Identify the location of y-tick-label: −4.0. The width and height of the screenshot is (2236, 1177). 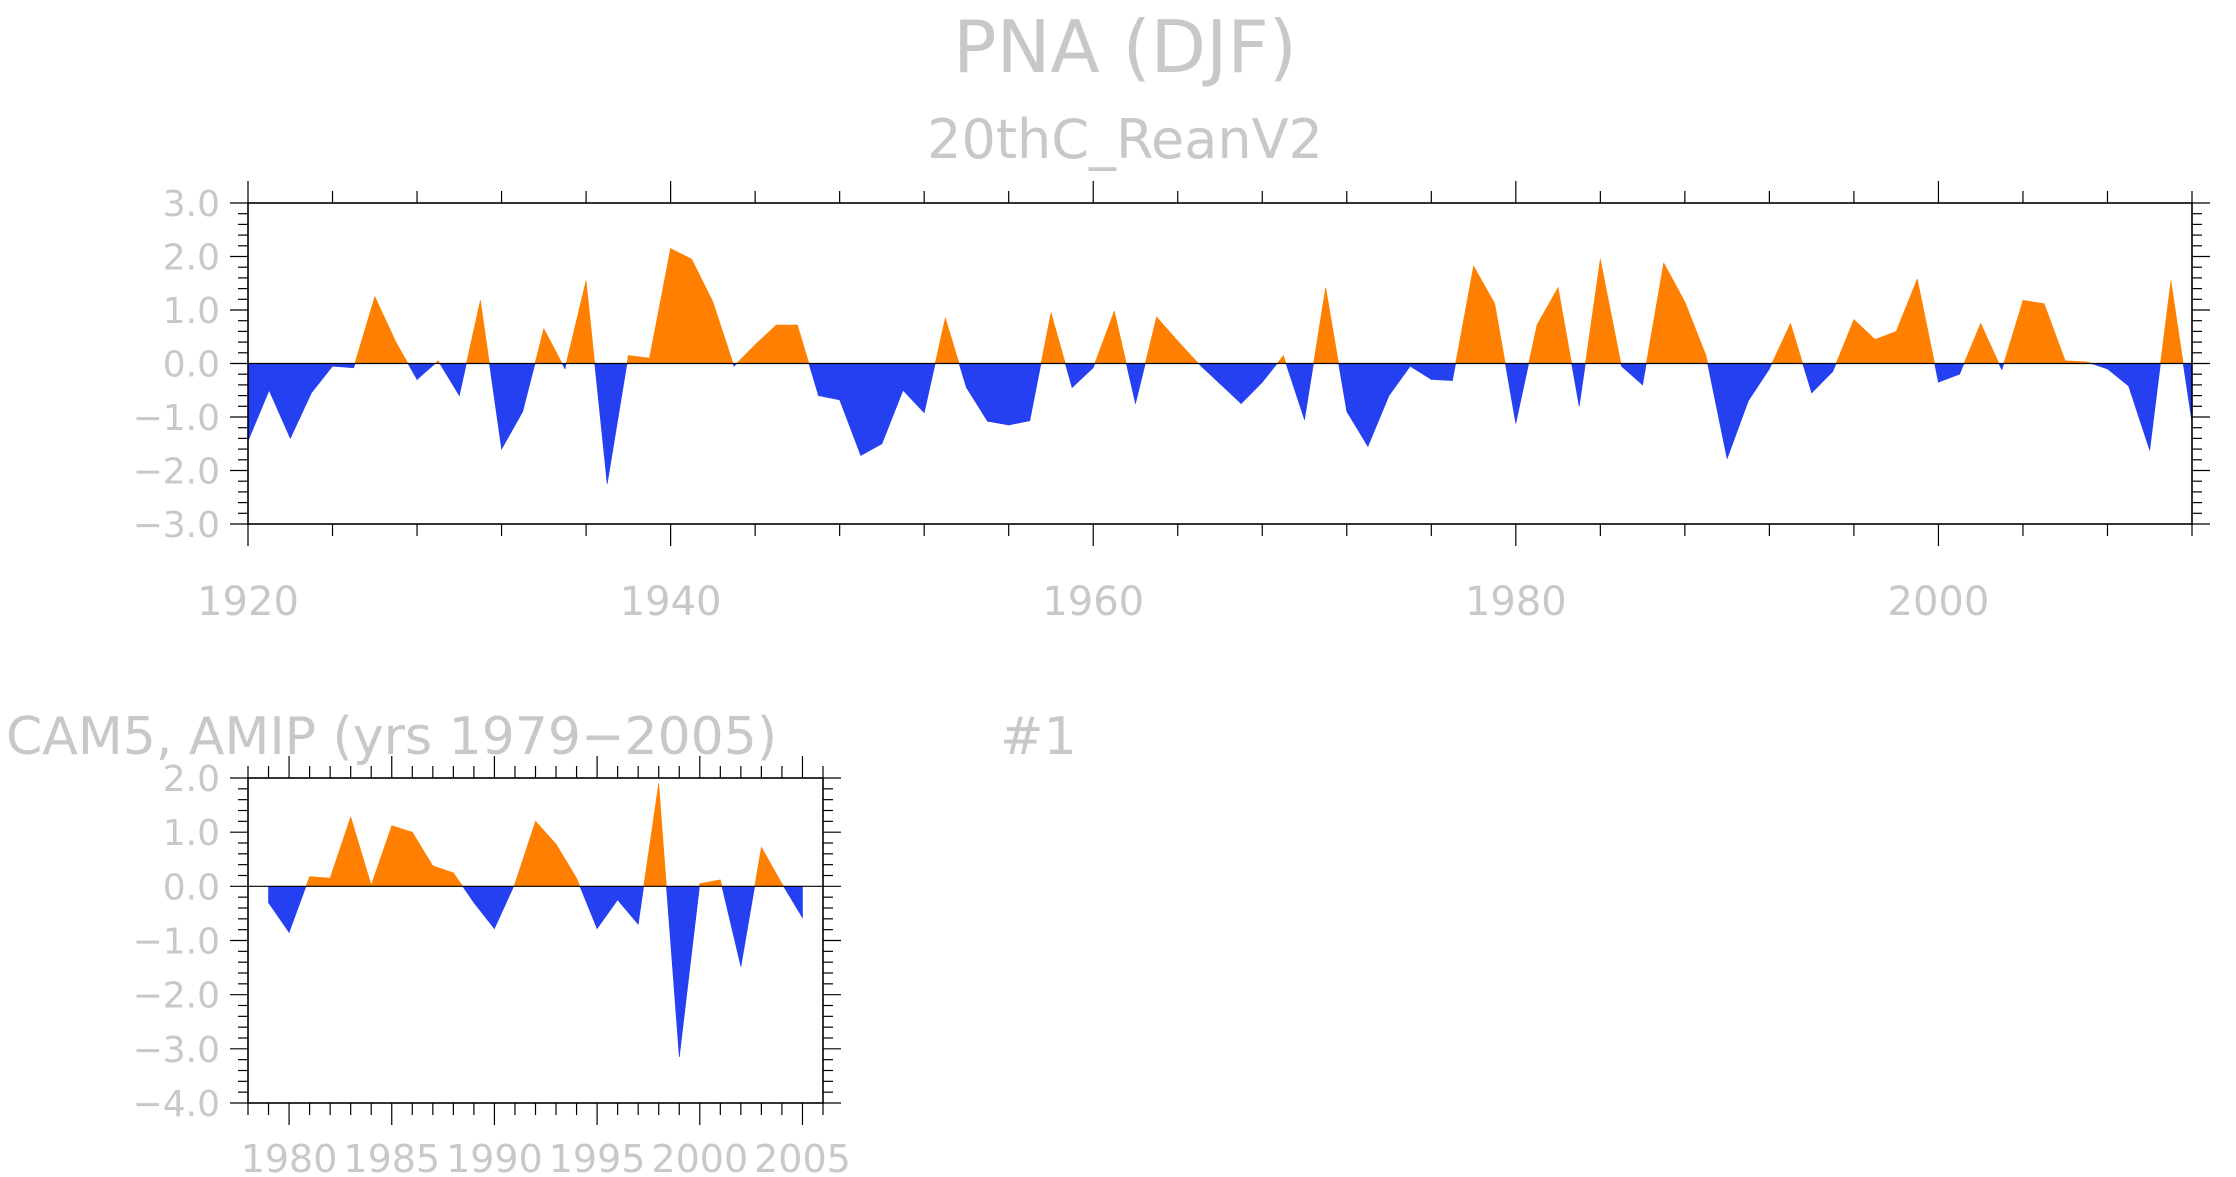
(176, 1104).